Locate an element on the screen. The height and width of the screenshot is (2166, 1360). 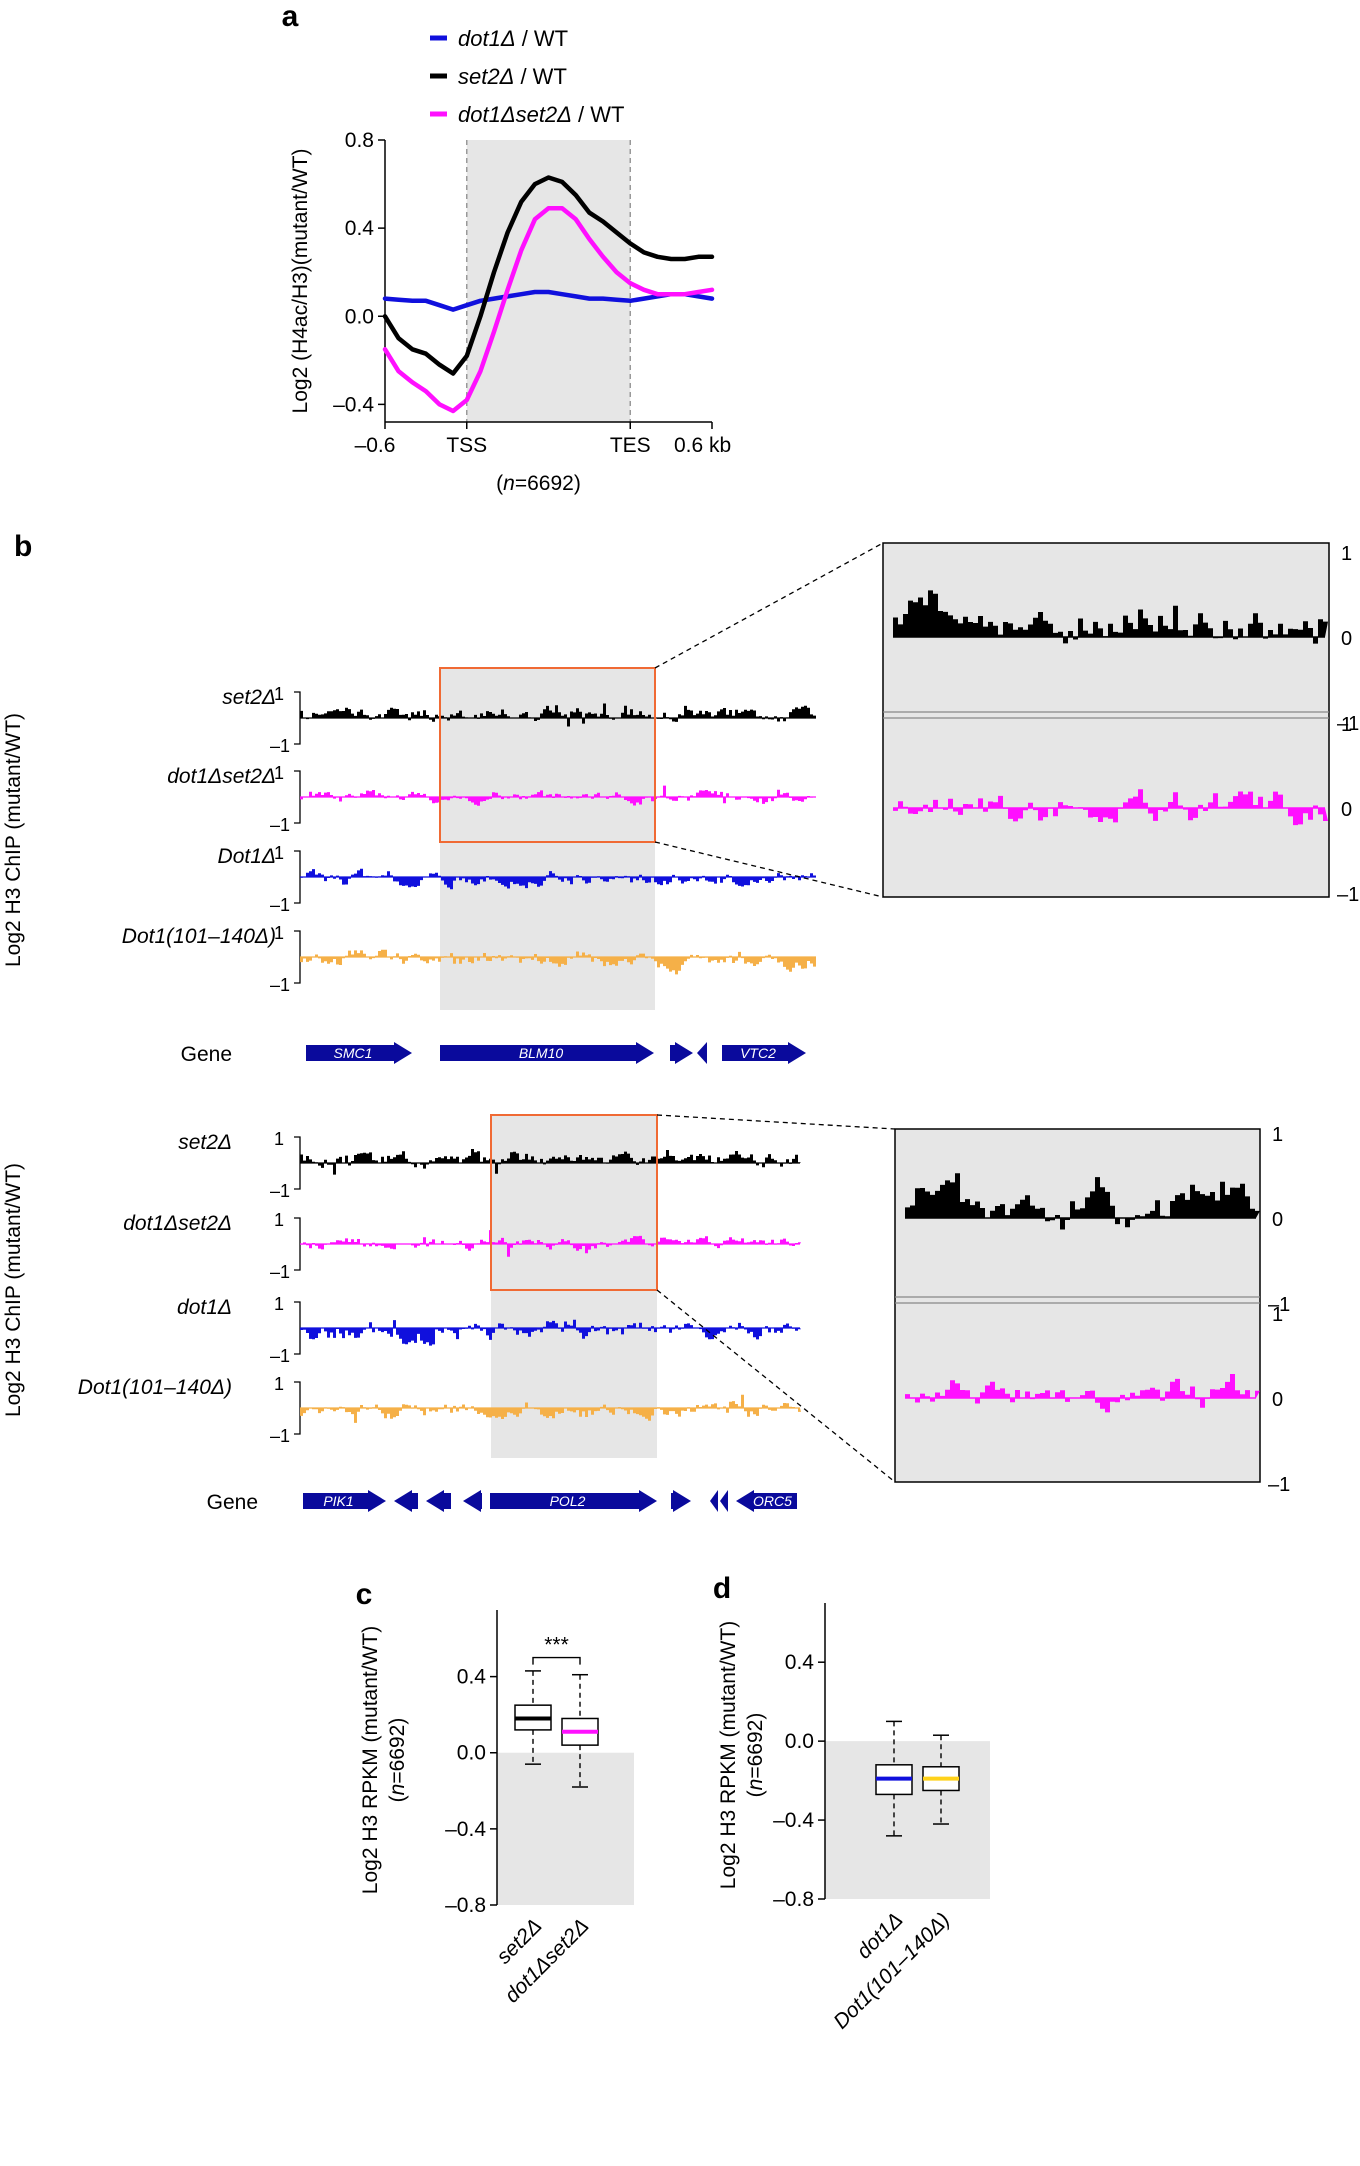
zoom-inset is located at coordinates (1106, 720).